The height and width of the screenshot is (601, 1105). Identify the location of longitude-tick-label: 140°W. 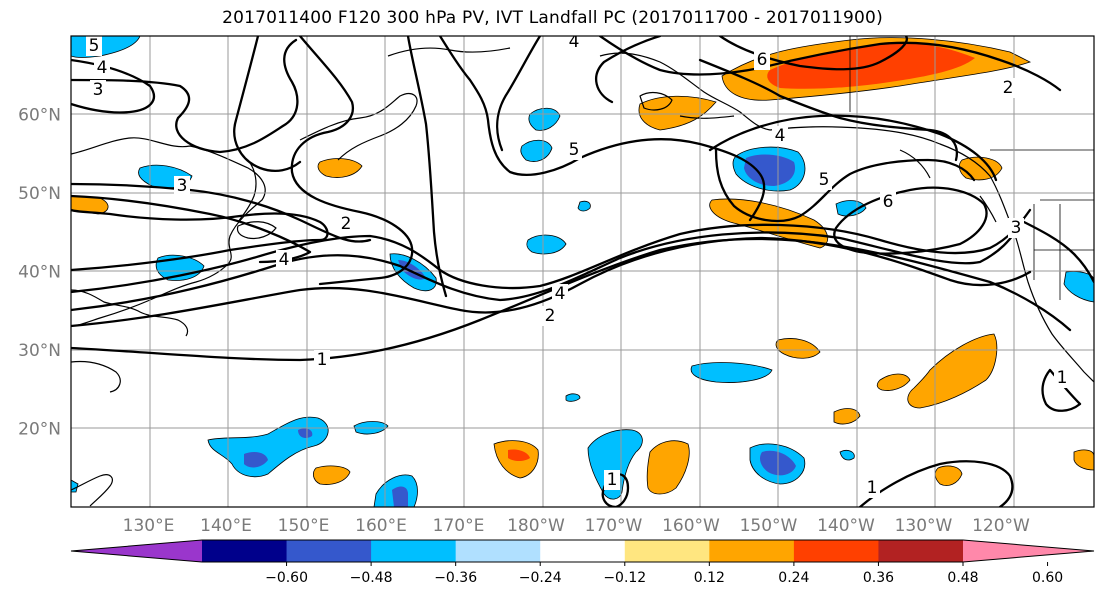
(846, 526).